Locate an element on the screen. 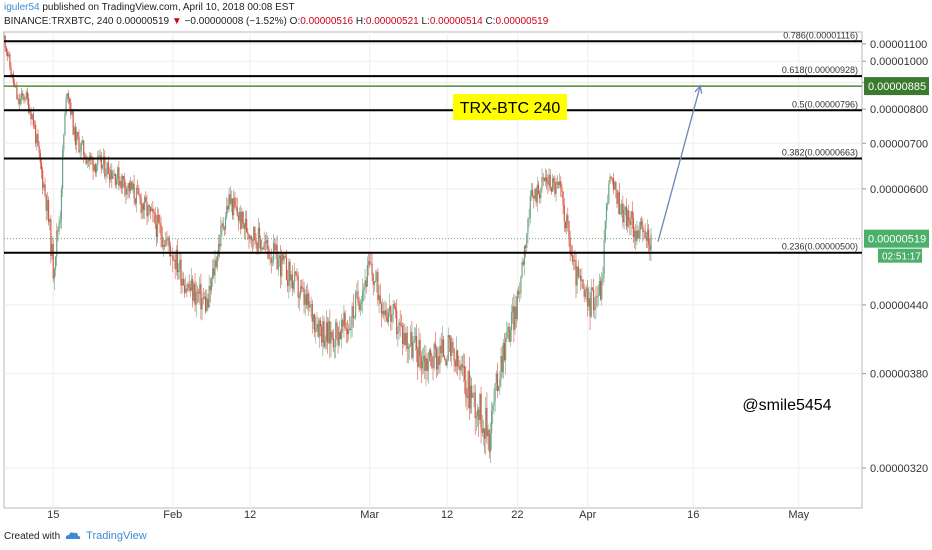 The height and width of the screenshot is (550, 932). fib-level-label: 0.5(0.00000796) is located at coordinates (825, 104).